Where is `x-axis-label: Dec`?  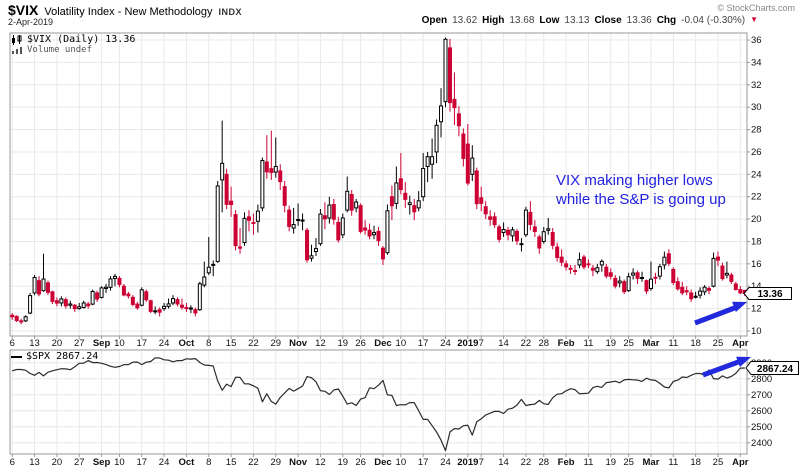 x-axis-label: Dec is located at coordinates (382, 462).